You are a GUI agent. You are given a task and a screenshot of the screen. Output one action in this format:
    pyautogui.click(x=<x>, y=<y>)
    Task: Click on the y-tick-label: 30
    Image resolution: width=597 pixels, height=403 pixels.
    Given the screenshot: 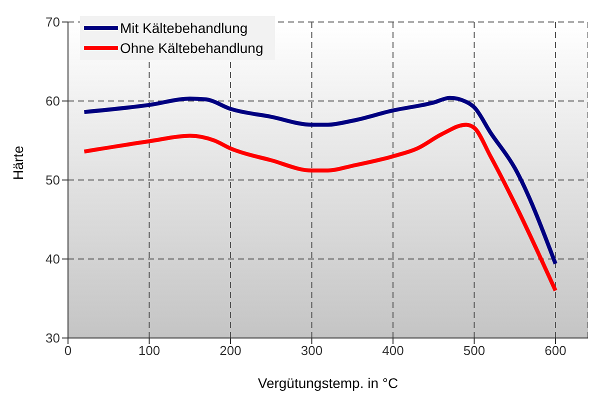 What is the action you would take?
    pyautogui.click(x=53, y=338)
    